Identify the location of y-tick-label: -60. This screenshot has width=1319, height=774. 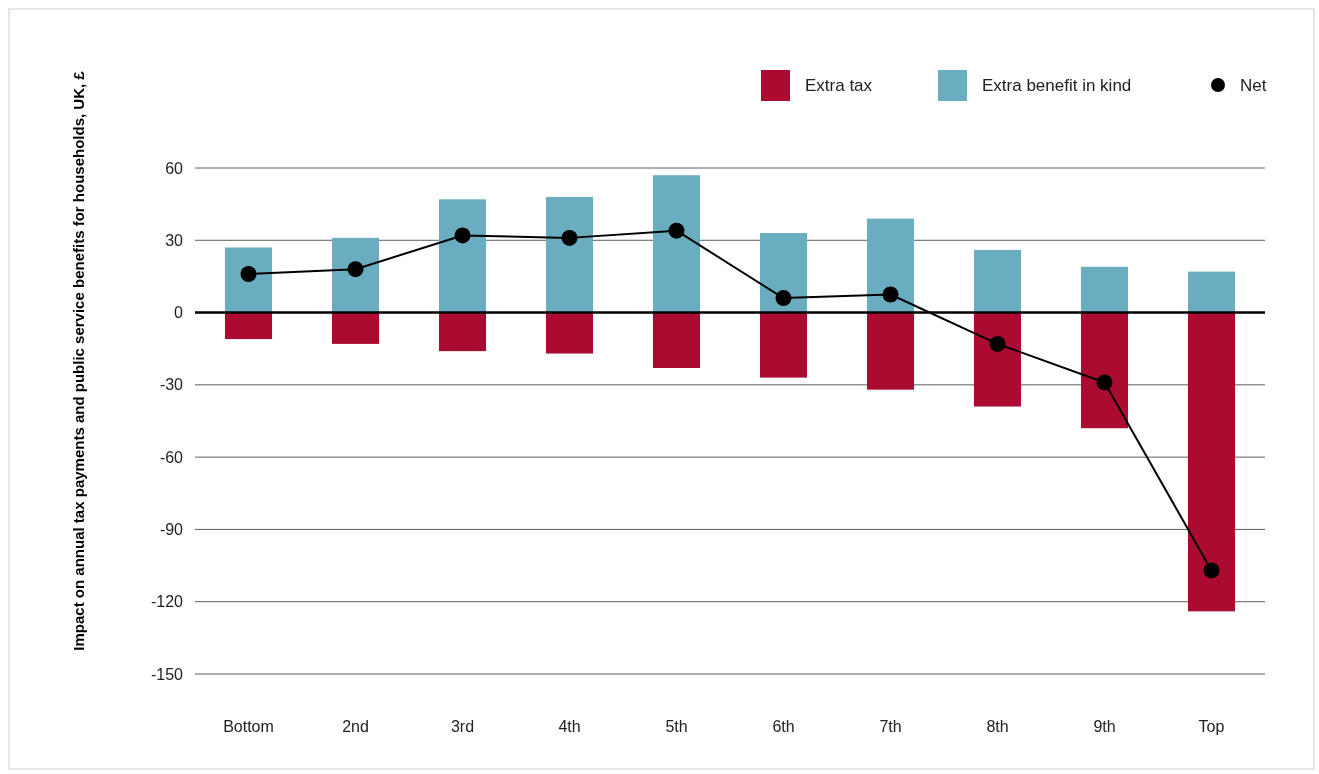
(171, 457).